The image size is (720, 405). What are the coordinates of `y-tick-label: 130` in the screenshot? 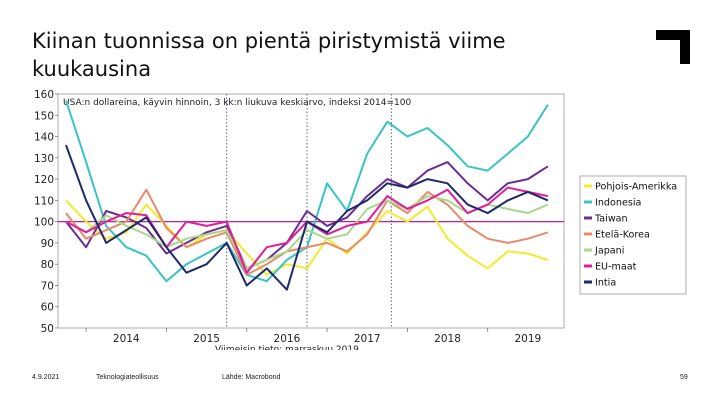 It's located at (44, 159).